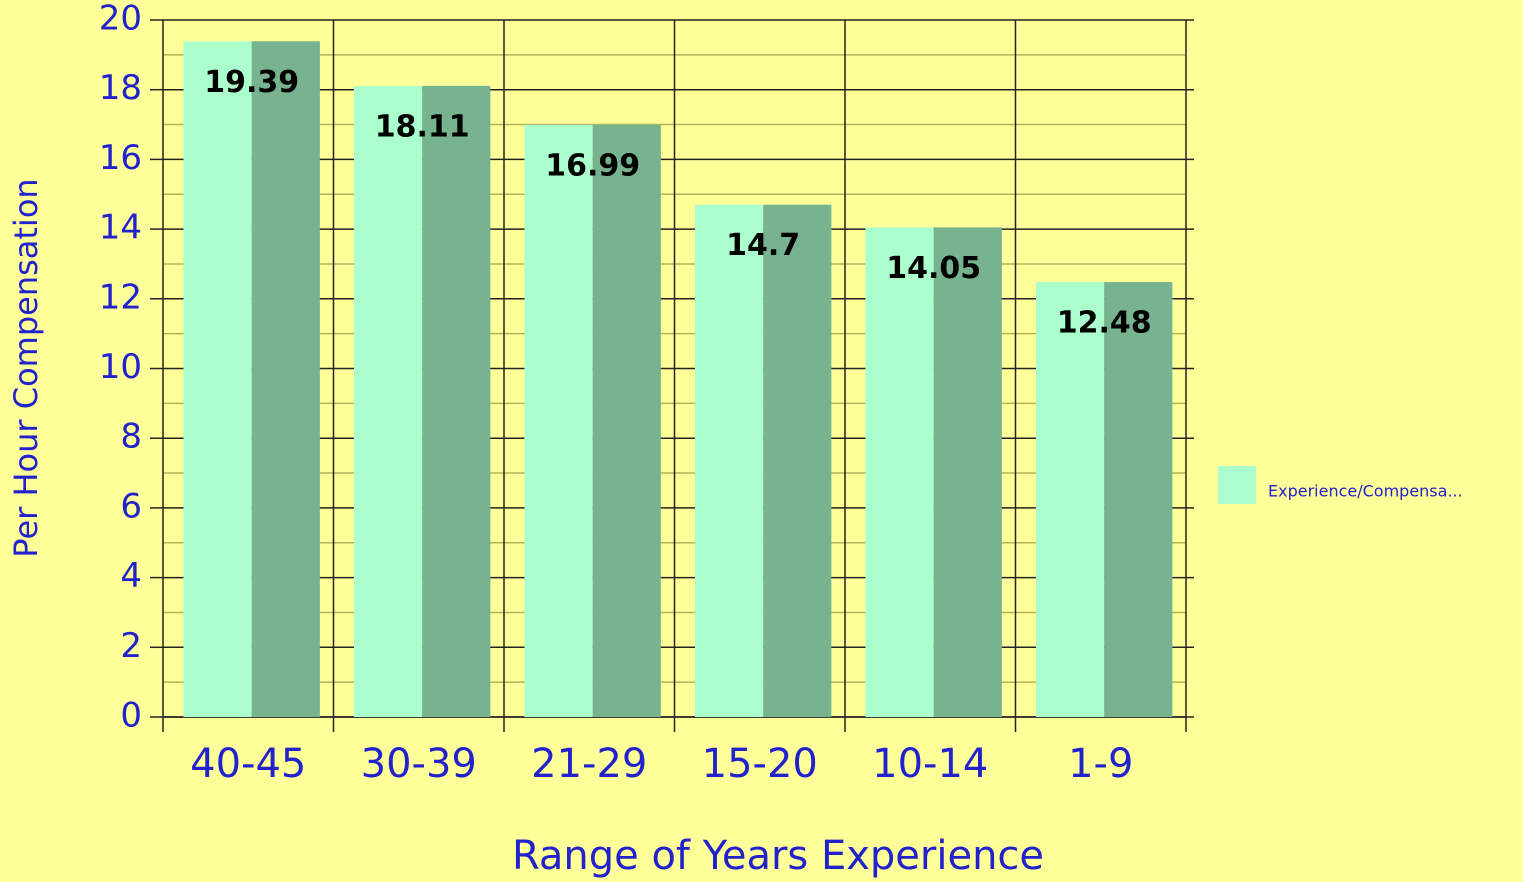  Describe the element at coordinates (1237, 485) in the screenshot. I see `legend-swatch` at that location.